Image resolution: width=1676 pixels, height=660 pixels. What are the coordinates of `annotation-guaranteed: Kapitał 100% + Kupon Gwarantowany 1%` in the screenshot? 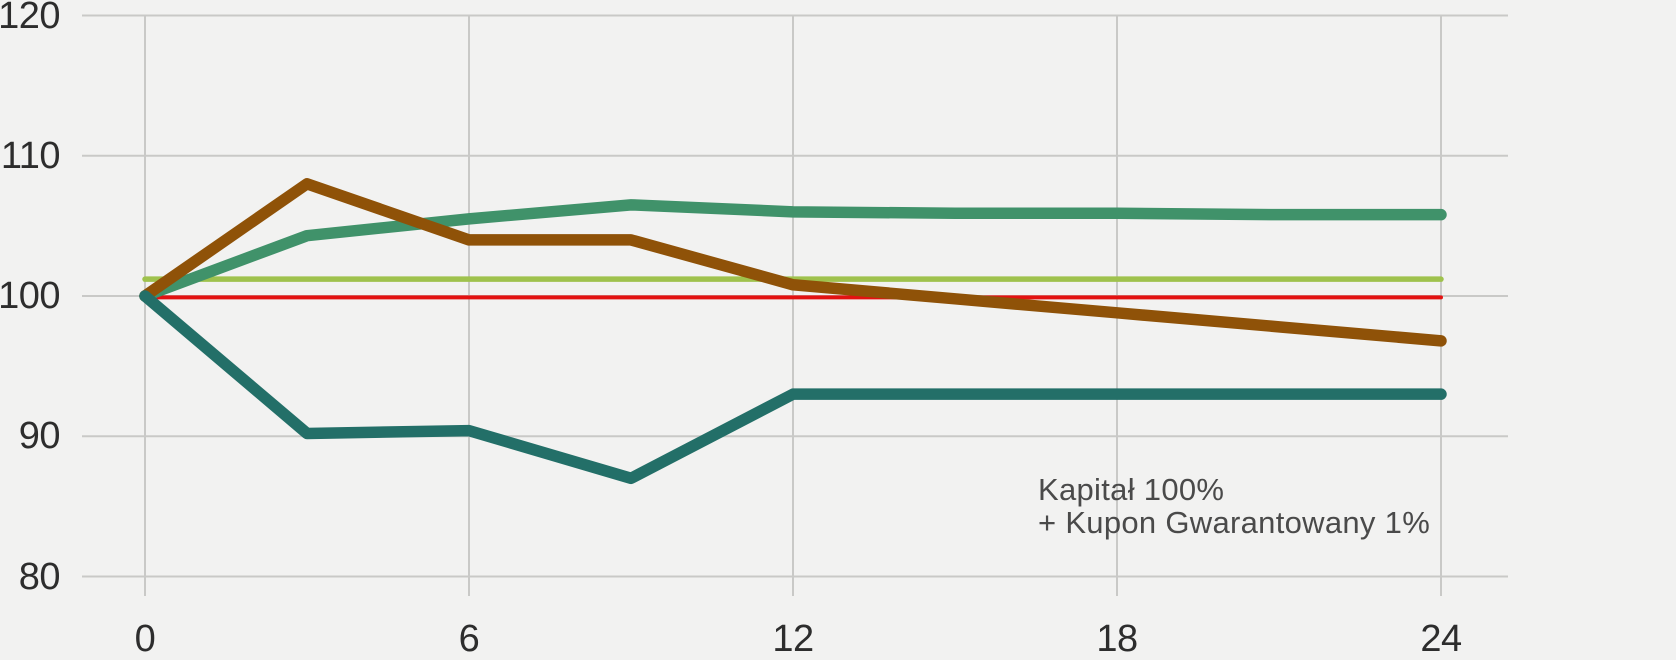 It's located at (1234, 506).